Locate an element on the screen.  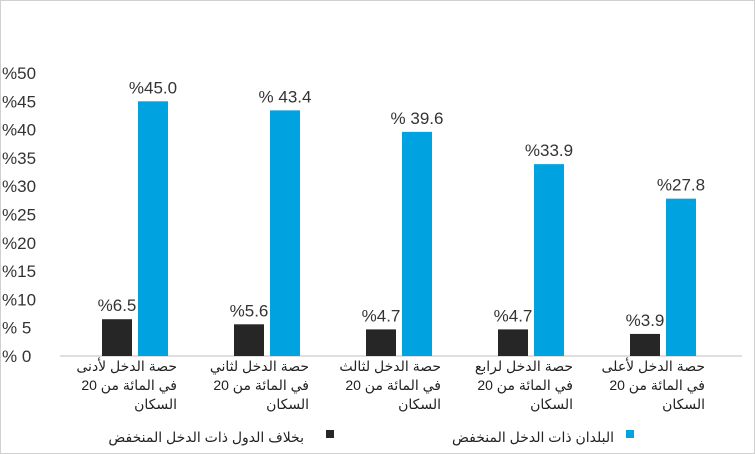
y-tick-label: % 0 is located at coordinates (16, 356).